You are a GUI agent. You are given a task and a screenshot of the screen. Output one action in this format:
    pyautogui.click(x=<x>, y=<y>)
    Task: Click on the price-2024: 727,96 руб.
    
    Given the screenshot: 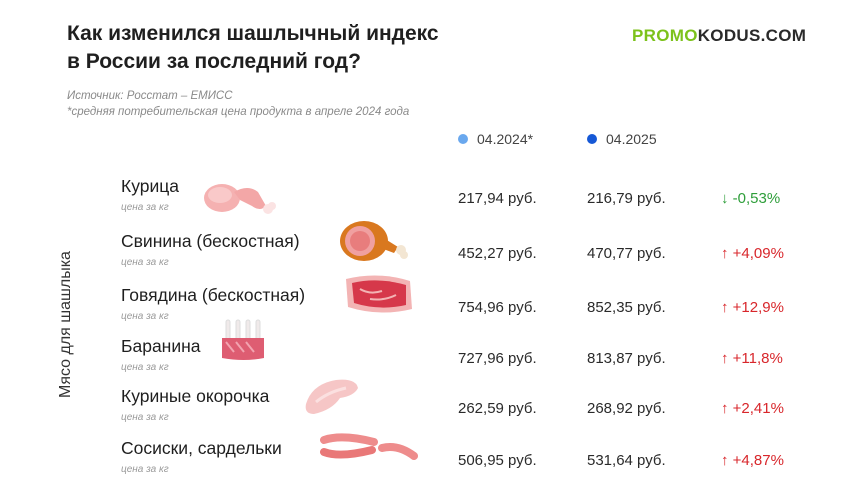 What is the action you would take?
    pyautogui.click(x=497, y=358)
    